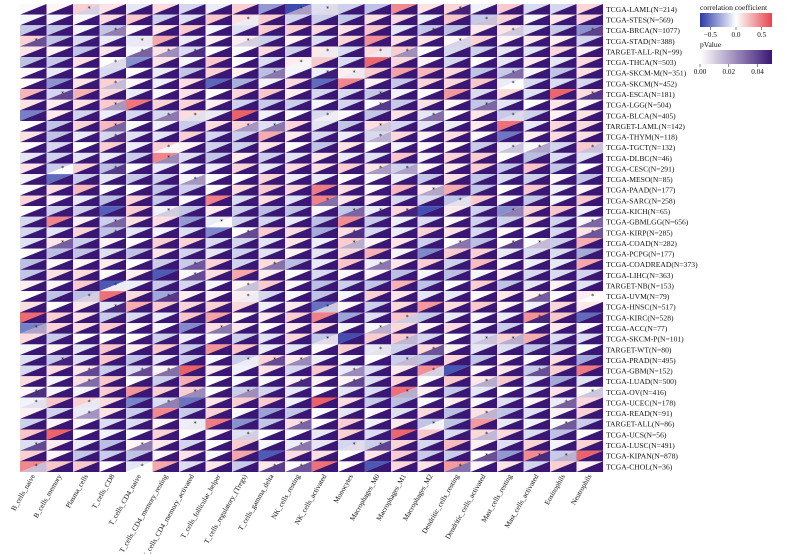  What do you see at coordinates (343, 489) in the screenshot?
I see `column-label: Monocytes` at bounding box center [343, 489].